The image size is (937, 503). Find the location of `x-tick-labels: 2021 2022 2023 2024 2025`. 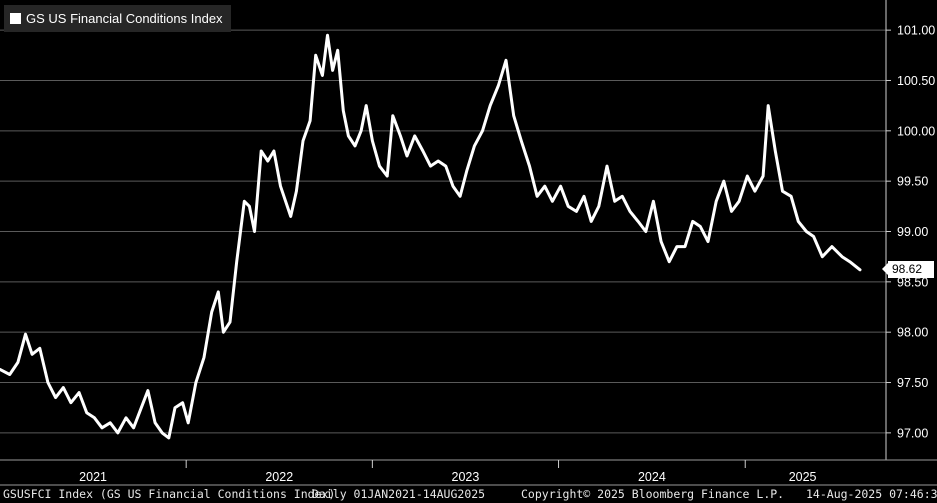

x-tick-labels: 2021 2022 2023 2024 2025 is located at coordinates (447, 477).